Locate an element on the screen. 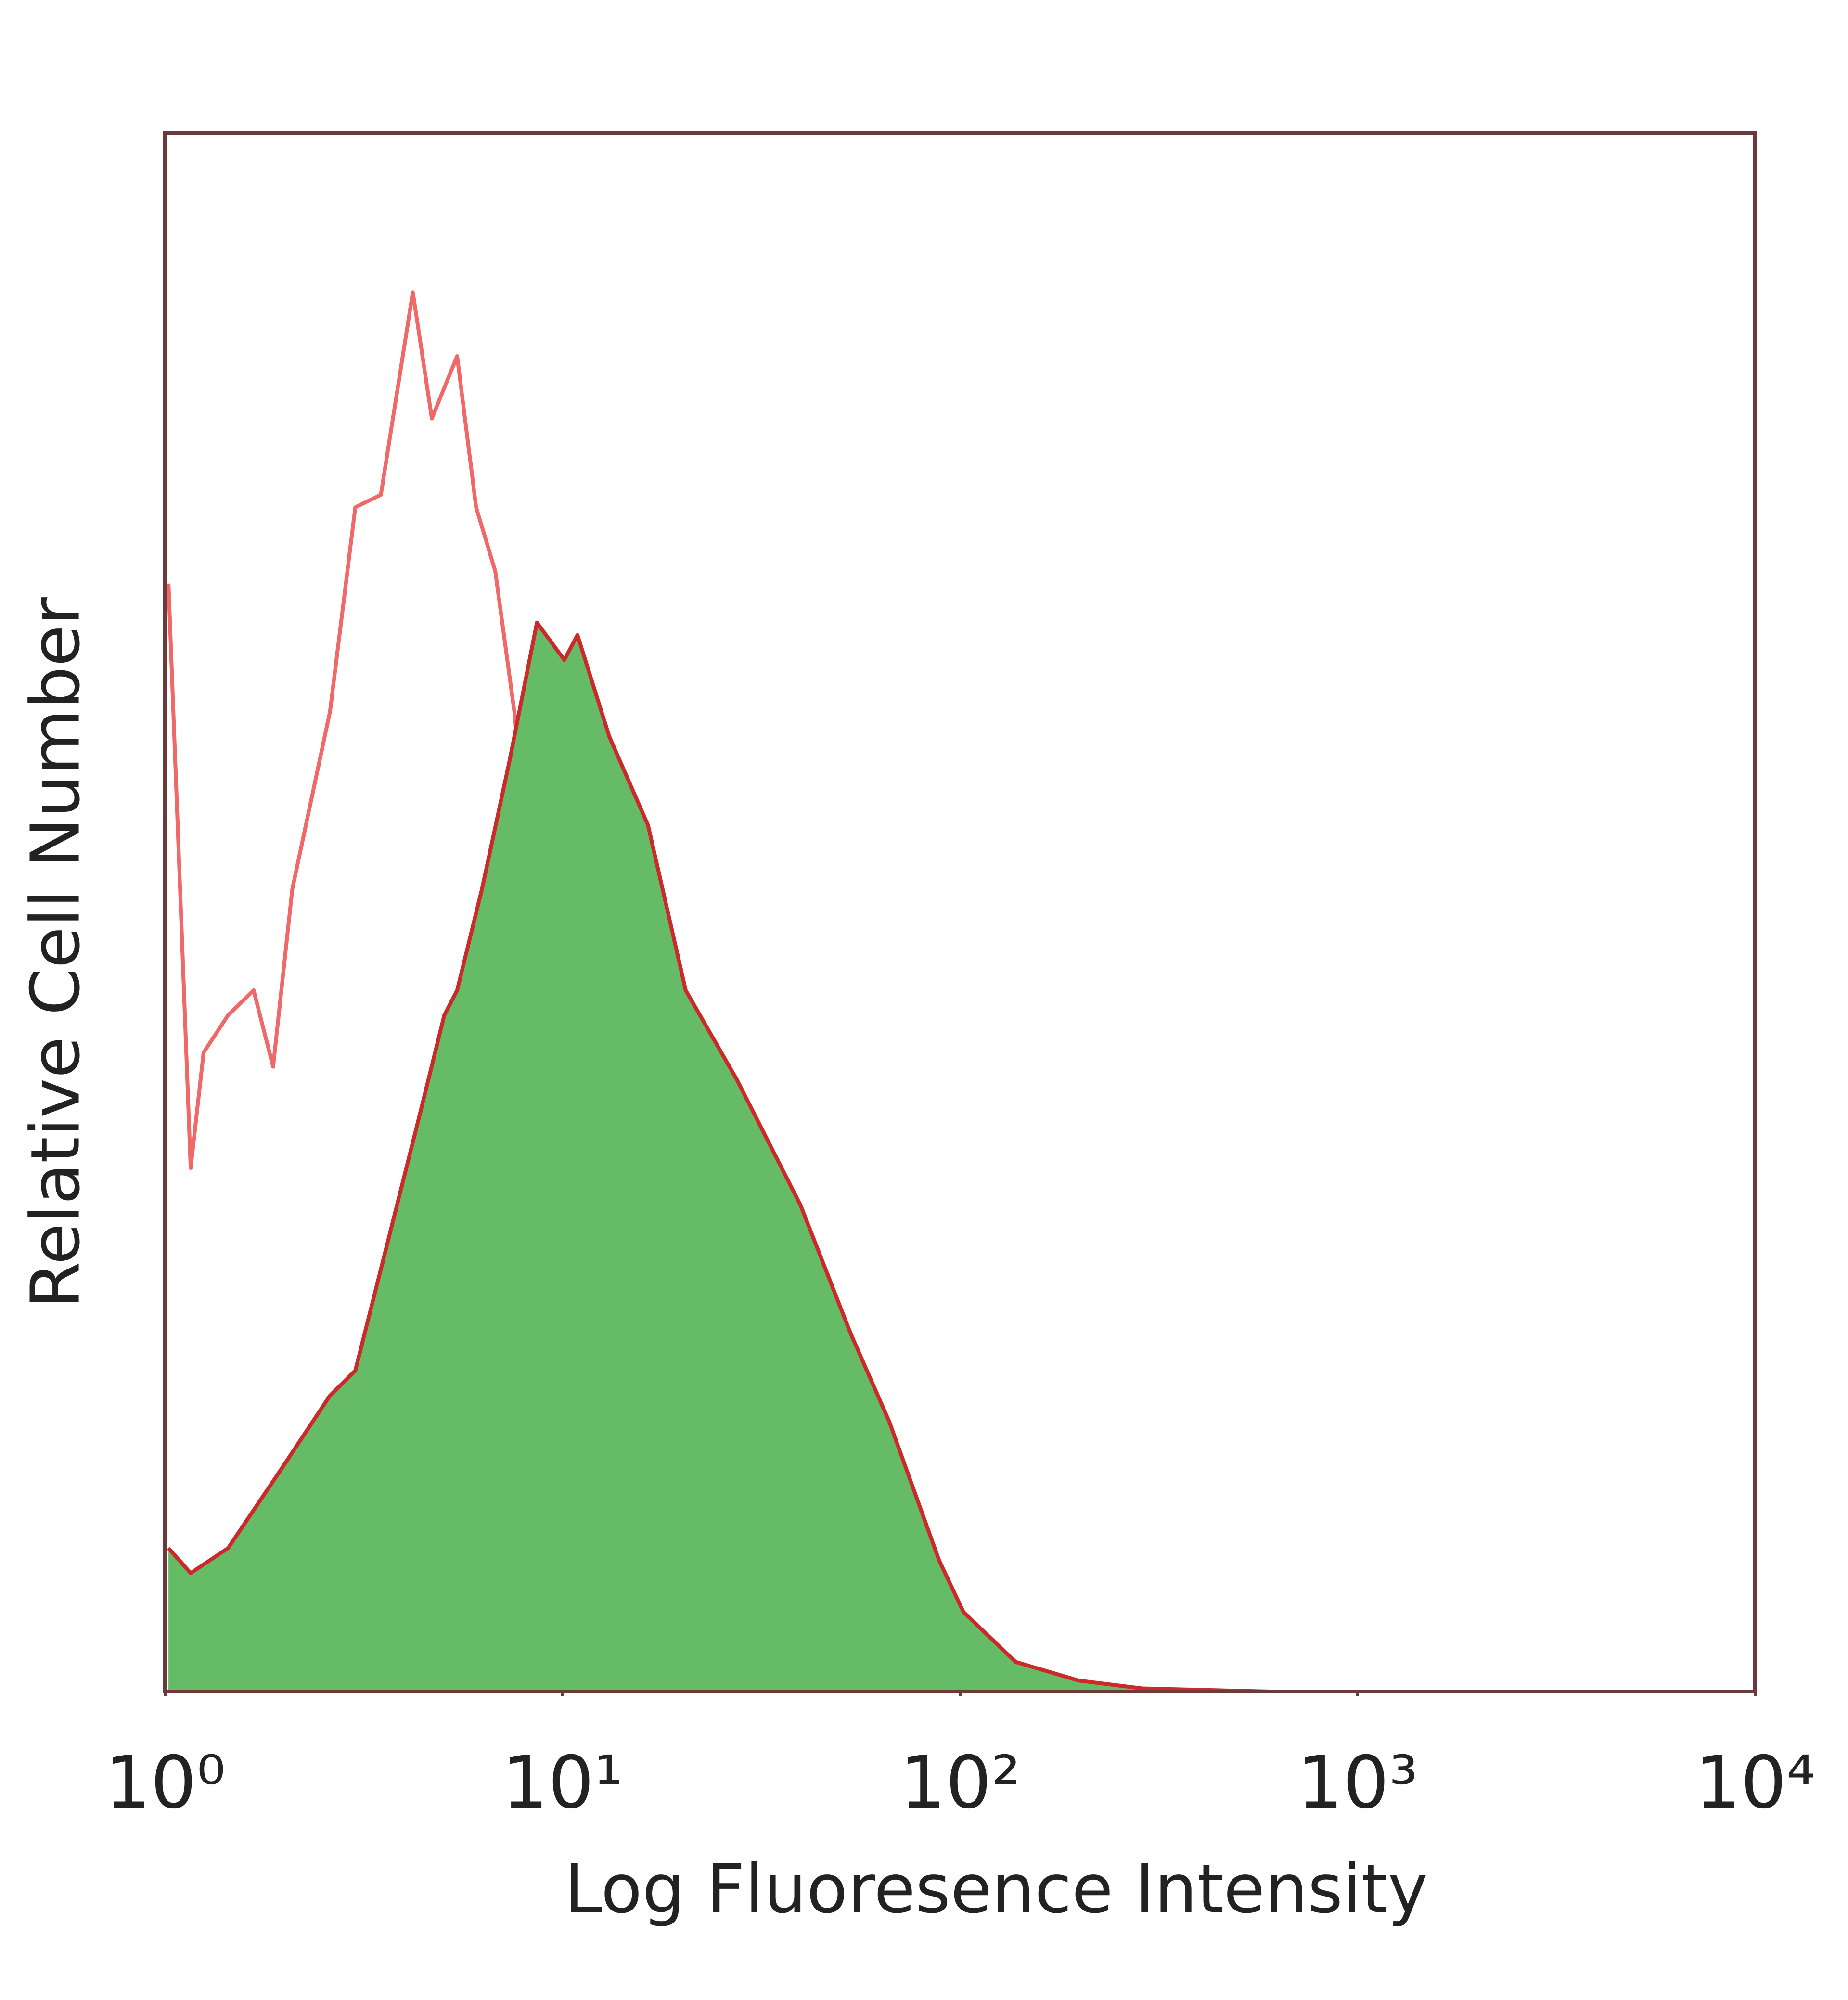  x-axis-label: Log Fluoresence Intensity is located at coordinates (996, 1889).